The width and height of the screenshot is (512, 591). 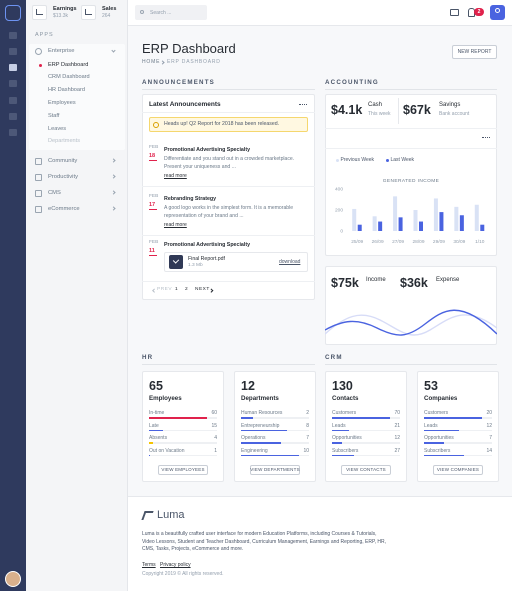 What do you see at coordinates (236, 262) in the screenshot?
I see `file-box` at bounding box center [236, 262].